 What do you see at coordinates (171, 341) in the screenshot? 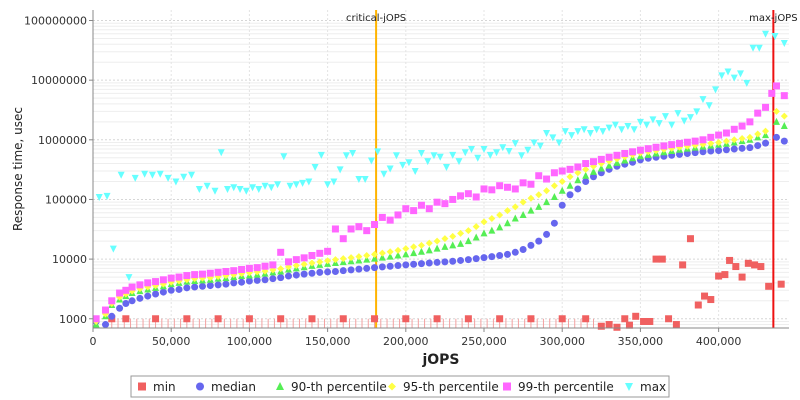
I see `x-tick-label: 50,000` at bounding box center [171, 341].